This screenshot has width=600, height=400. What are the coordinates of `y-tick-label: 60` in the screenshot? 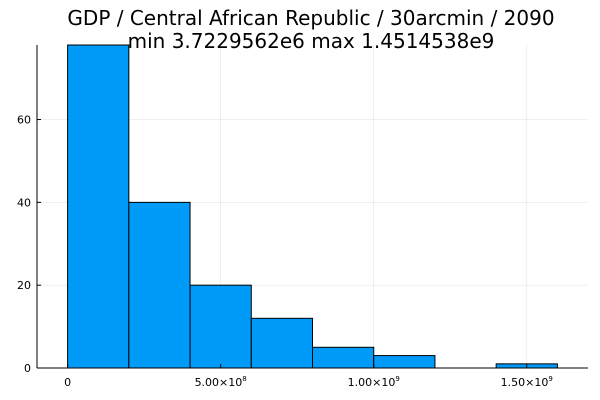 It's located at (24, 120).